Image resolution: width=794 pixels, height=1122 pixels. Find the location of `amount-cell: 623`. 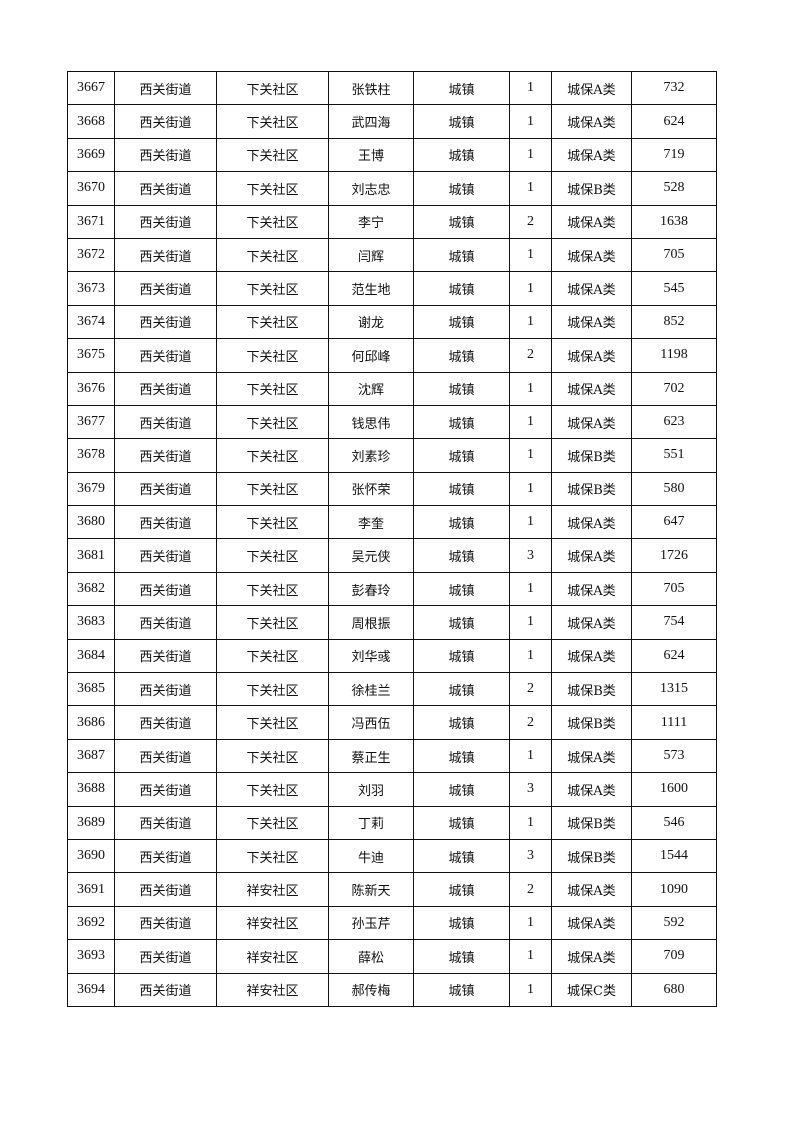

amount-cell: 623 is located at coordinates (674, 422).